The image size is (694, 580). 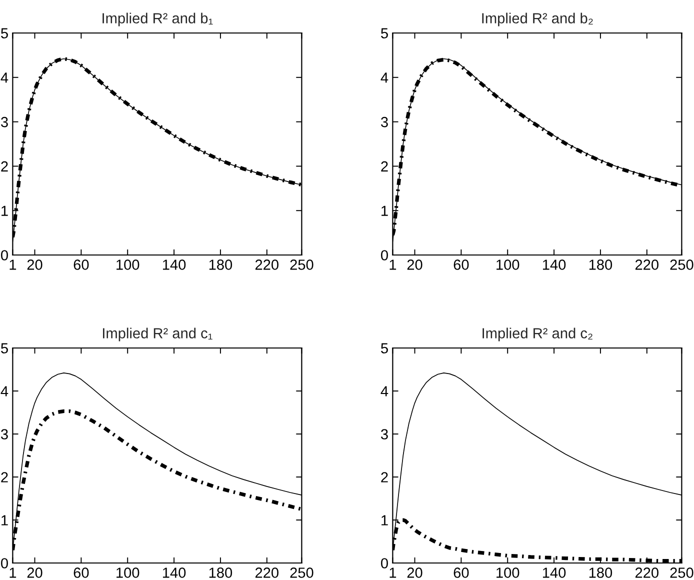 What do you see at coordinates (537, 335) in the screenshot?
I see `chart-title: Implied R² and c₂` at bounding box center [537, 335].